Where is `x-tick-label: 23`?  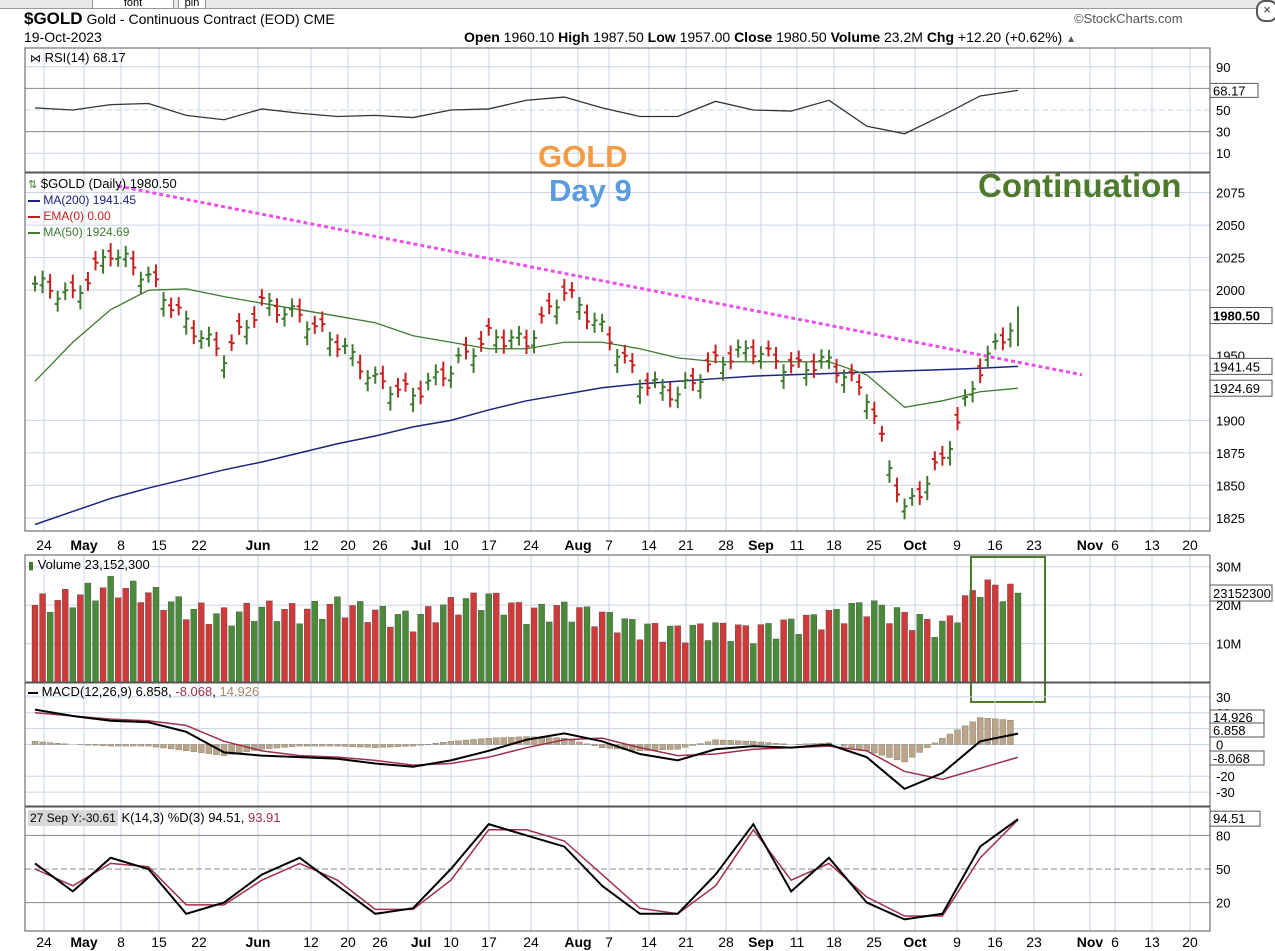
x-tick-label: 23 is located at coordinates (1034, 545).